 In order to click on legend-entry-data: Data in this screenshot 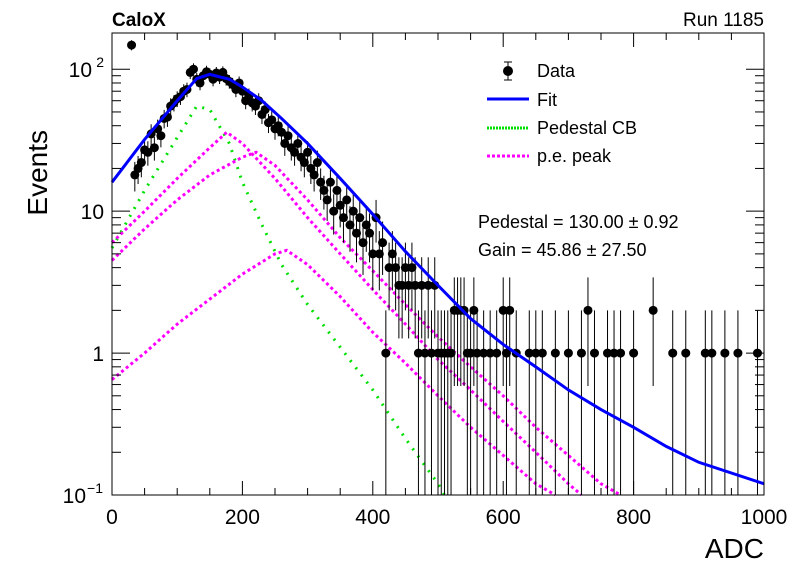, I will do `click(539, 71)`.